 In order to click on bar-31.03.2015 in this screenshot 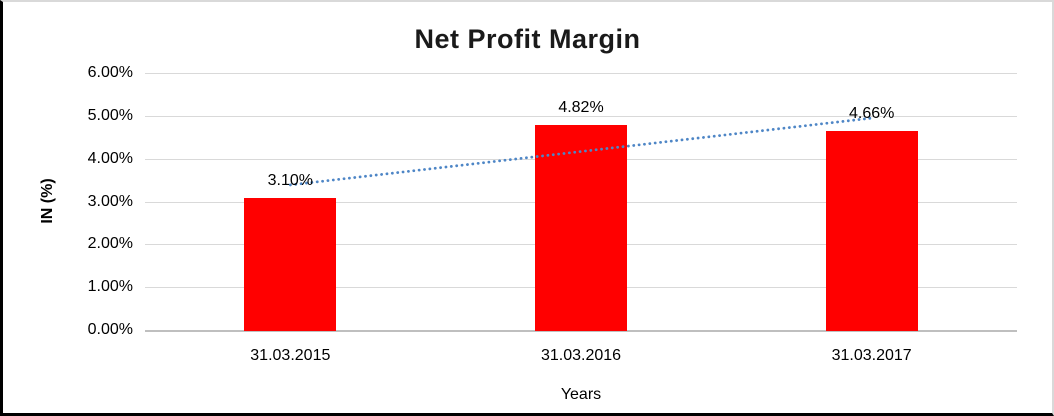, I will do `click(290, 264)`.